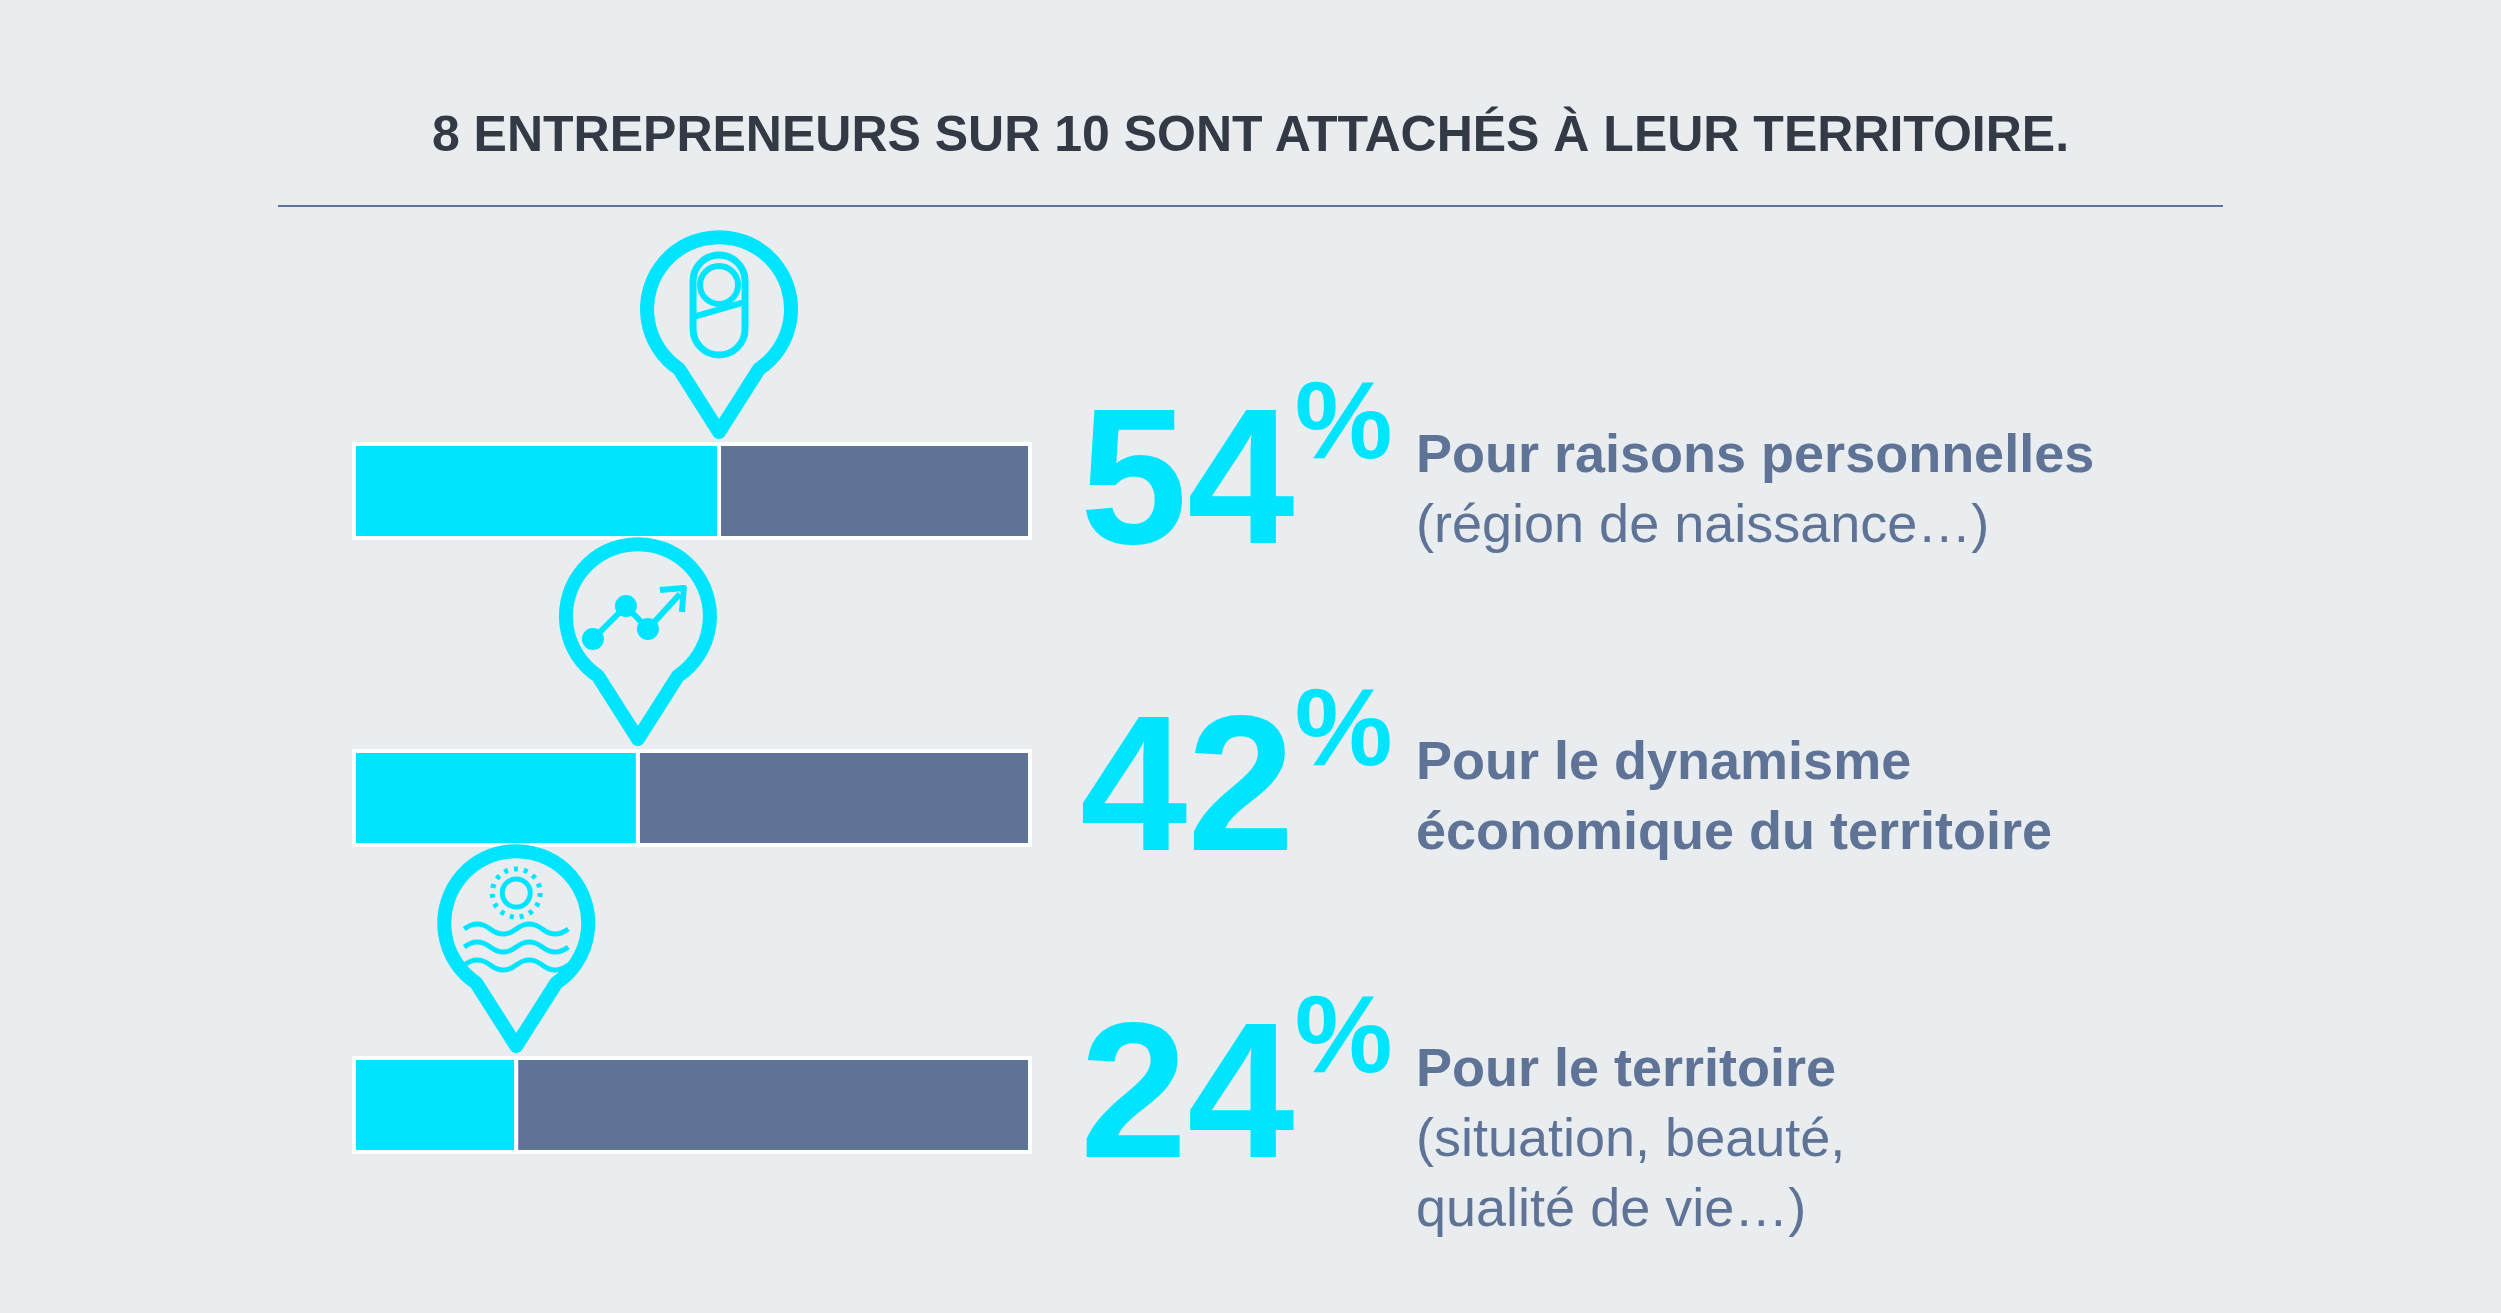 The height and width of the screenshot is (1313, 2501). Describe the element at coordinates (1236, 471) in the screenshot. I see `data-label: 54$^{%}$` at that location.